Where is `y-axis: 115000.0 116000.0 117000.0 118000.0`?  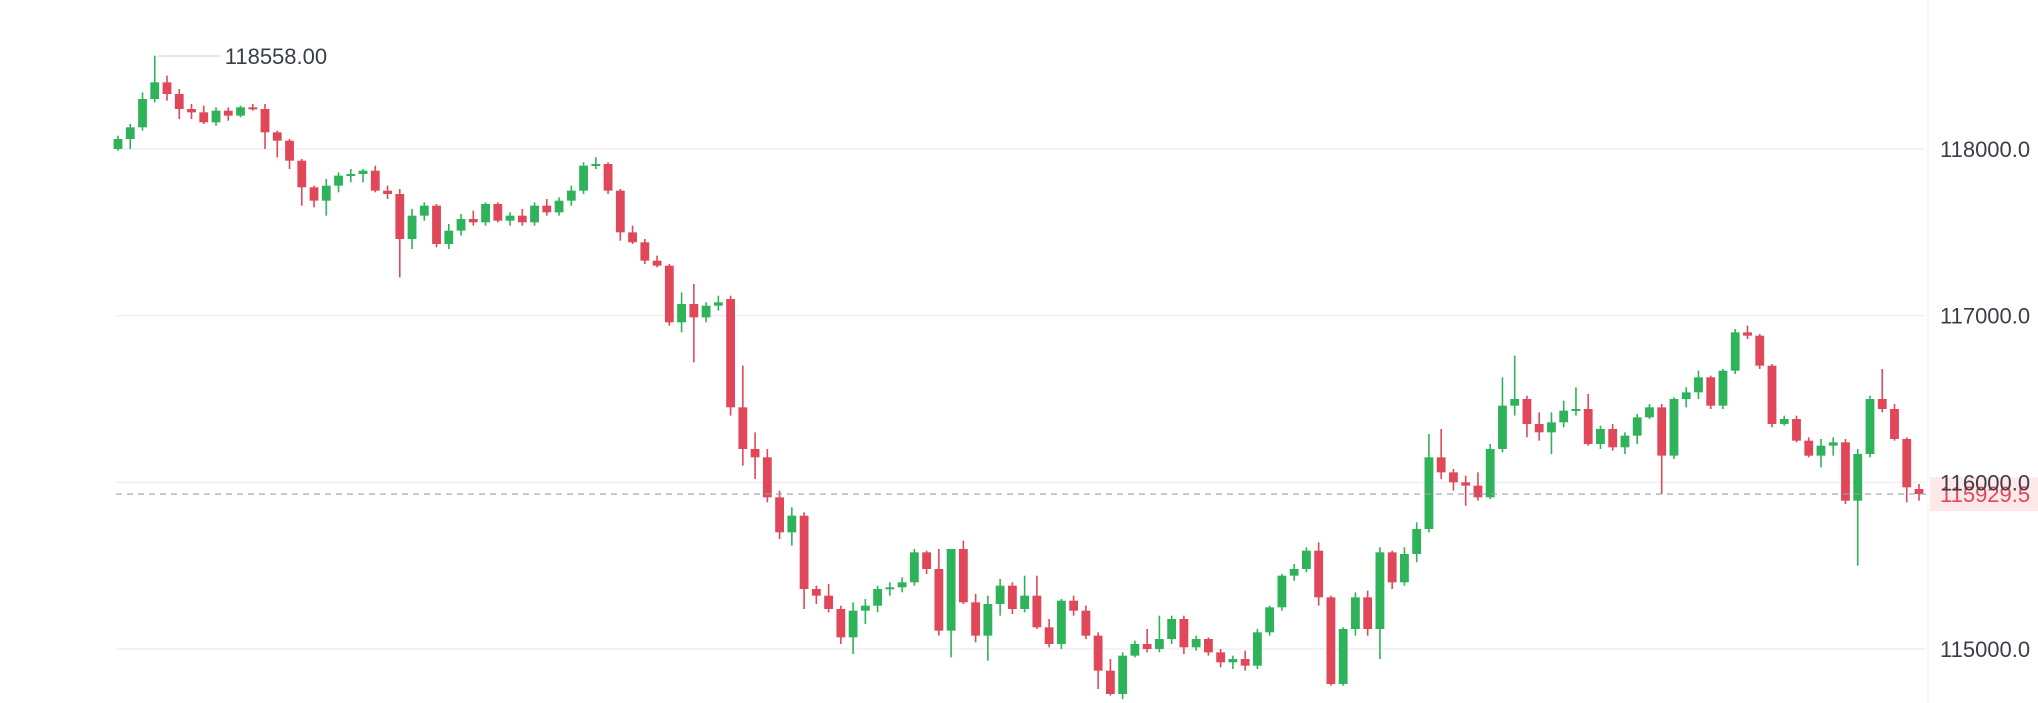 y-axis: 115000.0 116000.0 117000.0 118000.0 is located at coordinates (1985, 399).